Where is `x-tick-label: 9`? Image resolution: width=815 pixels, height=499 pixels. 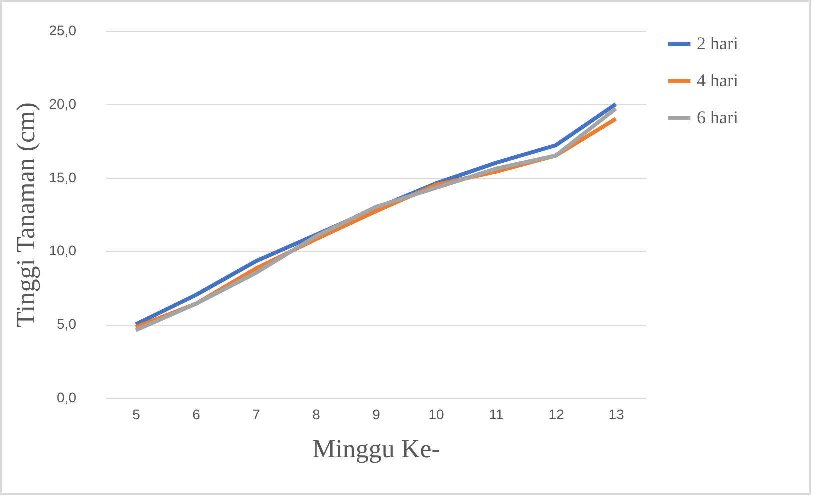 x-tick-label: 9 is located at coordinates (376, 414).